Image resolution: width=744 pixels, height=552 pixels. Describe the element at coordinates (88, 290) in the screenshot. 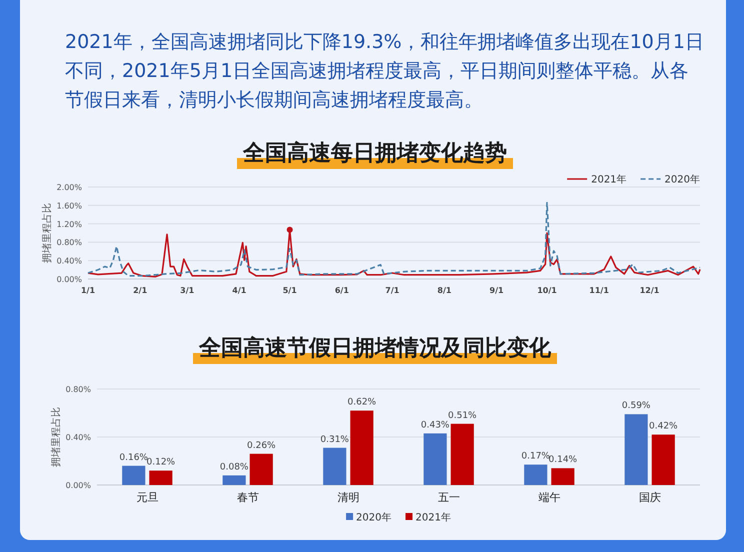

I see `x-tick-label: 1/1` at that location.